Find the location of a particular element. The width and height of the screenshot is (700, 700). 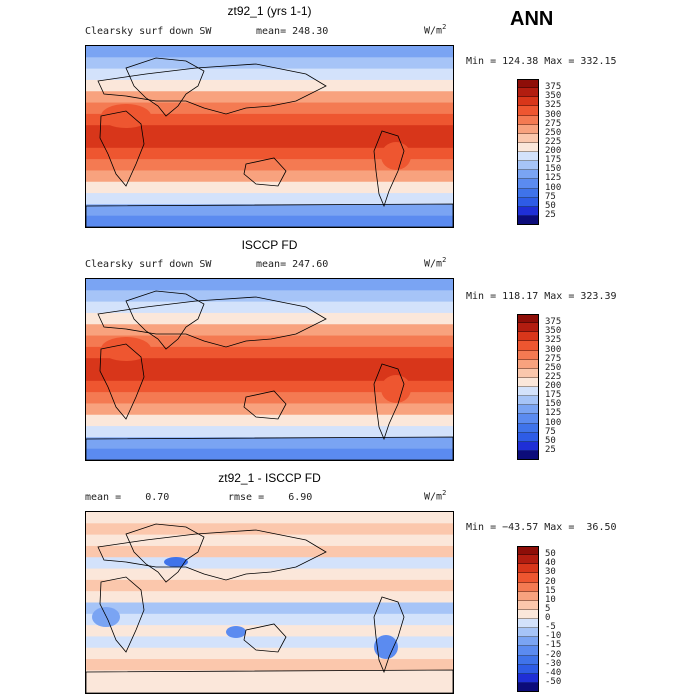

panel1-title: zt92_1 (yrs 1-1) is located at coordinates (269, 11).